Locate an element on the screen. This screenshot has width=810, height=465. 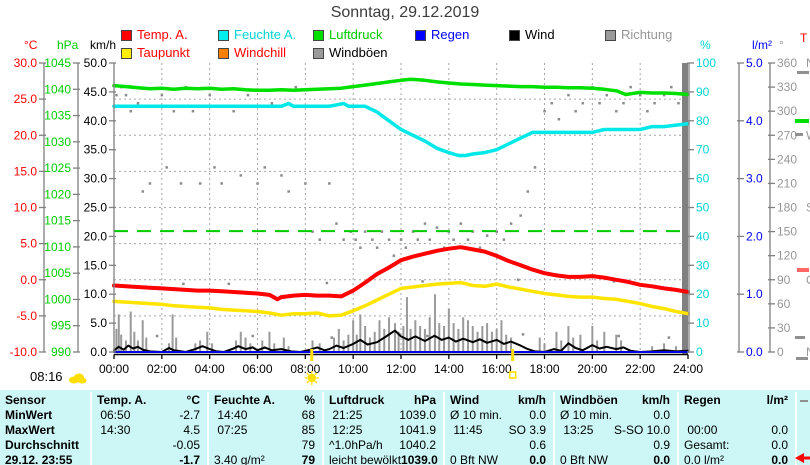
legend-label: Windböen is located at coordinates (358, 52).